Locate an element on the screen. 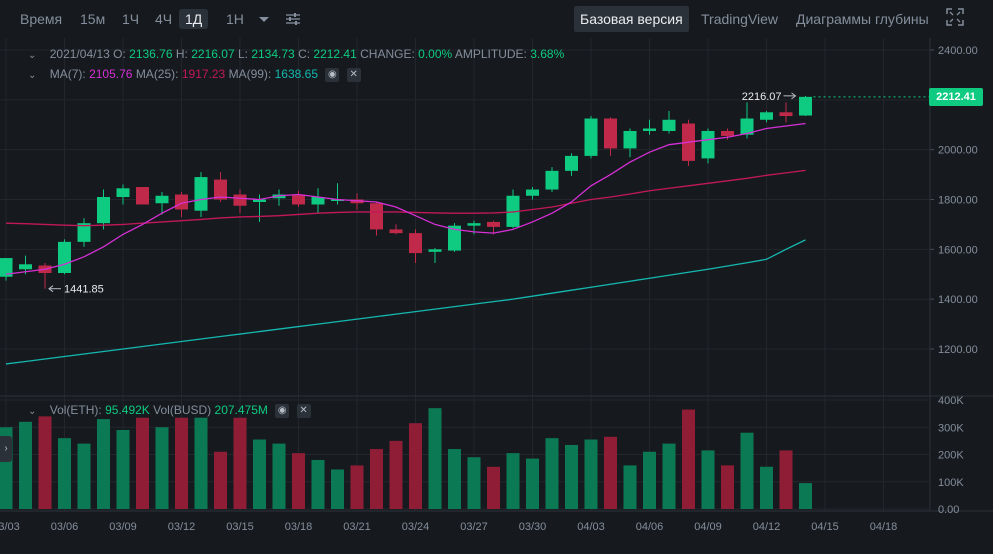 This screenshot has height=554, width=993. high-value: 2216.07 is located at coordinates (213, 54).